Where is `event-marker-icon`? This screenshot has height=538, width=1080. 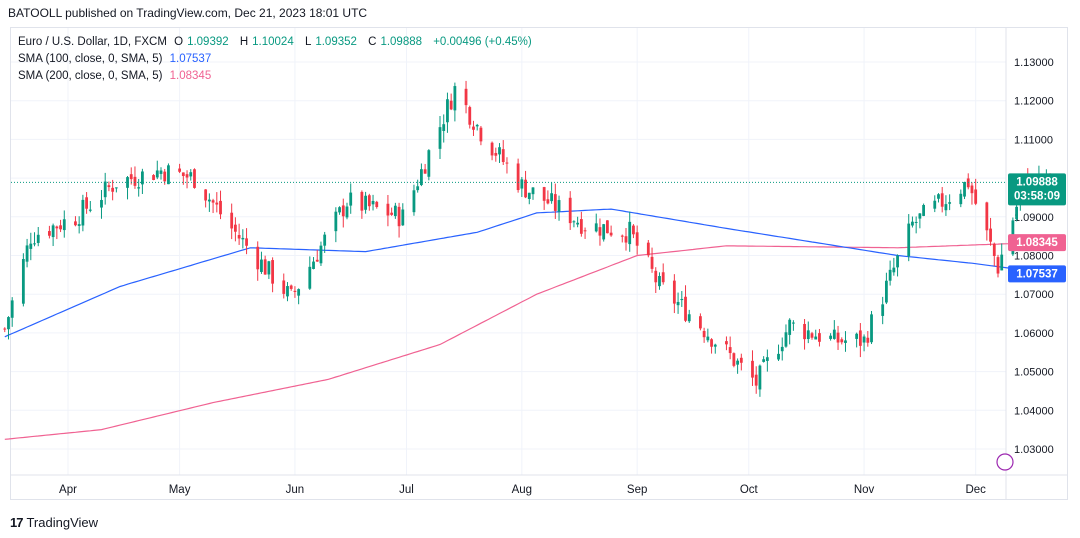 event-marker-icon is located at coordinates (1005, 462).